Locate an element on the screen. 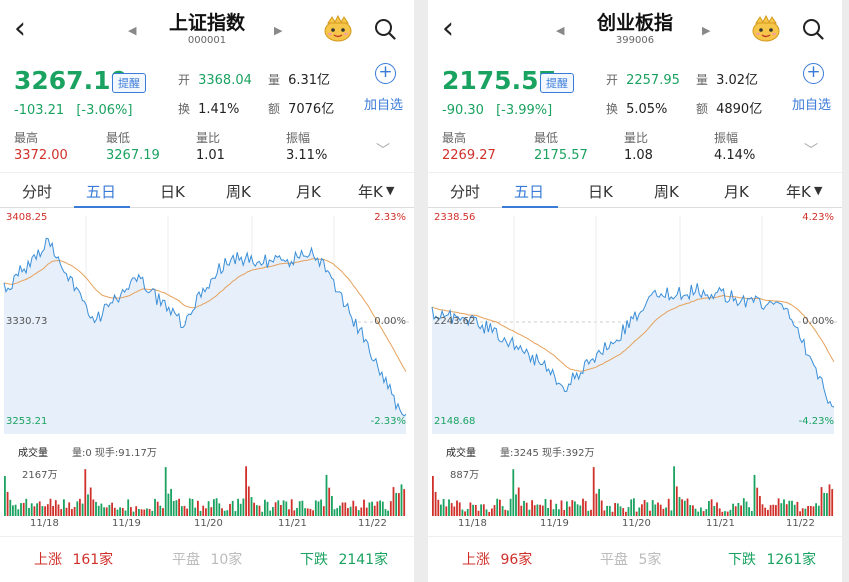 This screenshot has height=582, width=849. y-axis-mid: 2243.62 is located at coordinates (455, 321).